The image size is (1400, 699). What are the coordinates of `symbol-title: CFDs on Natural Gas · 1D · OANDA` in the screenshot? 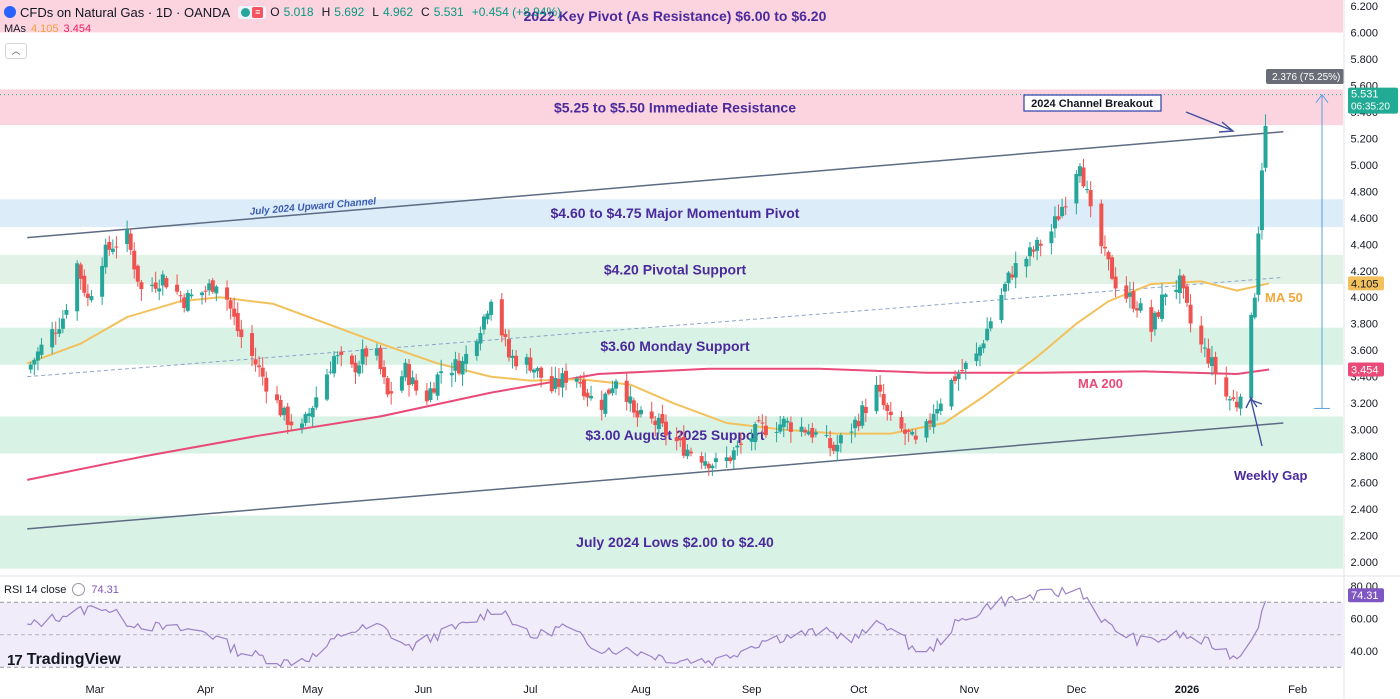 It's located at (125, 12).